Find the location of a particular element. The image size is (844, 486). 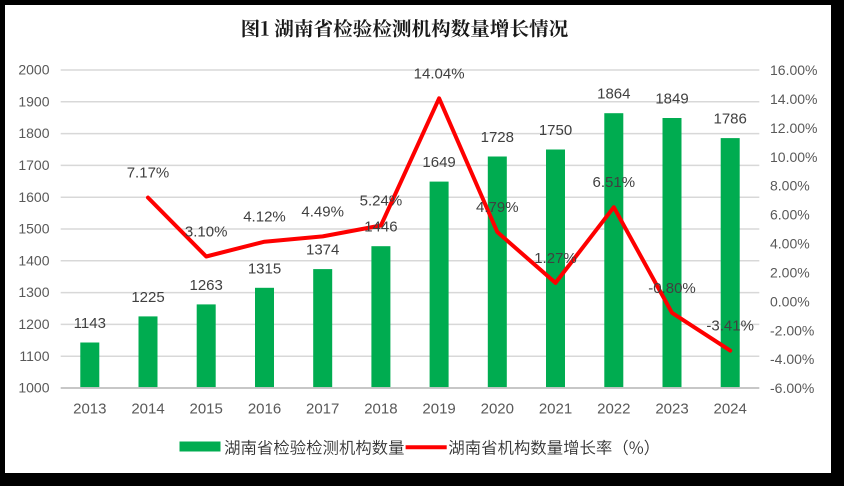

svg-text: 1263 is located at coordinates (206, 285).